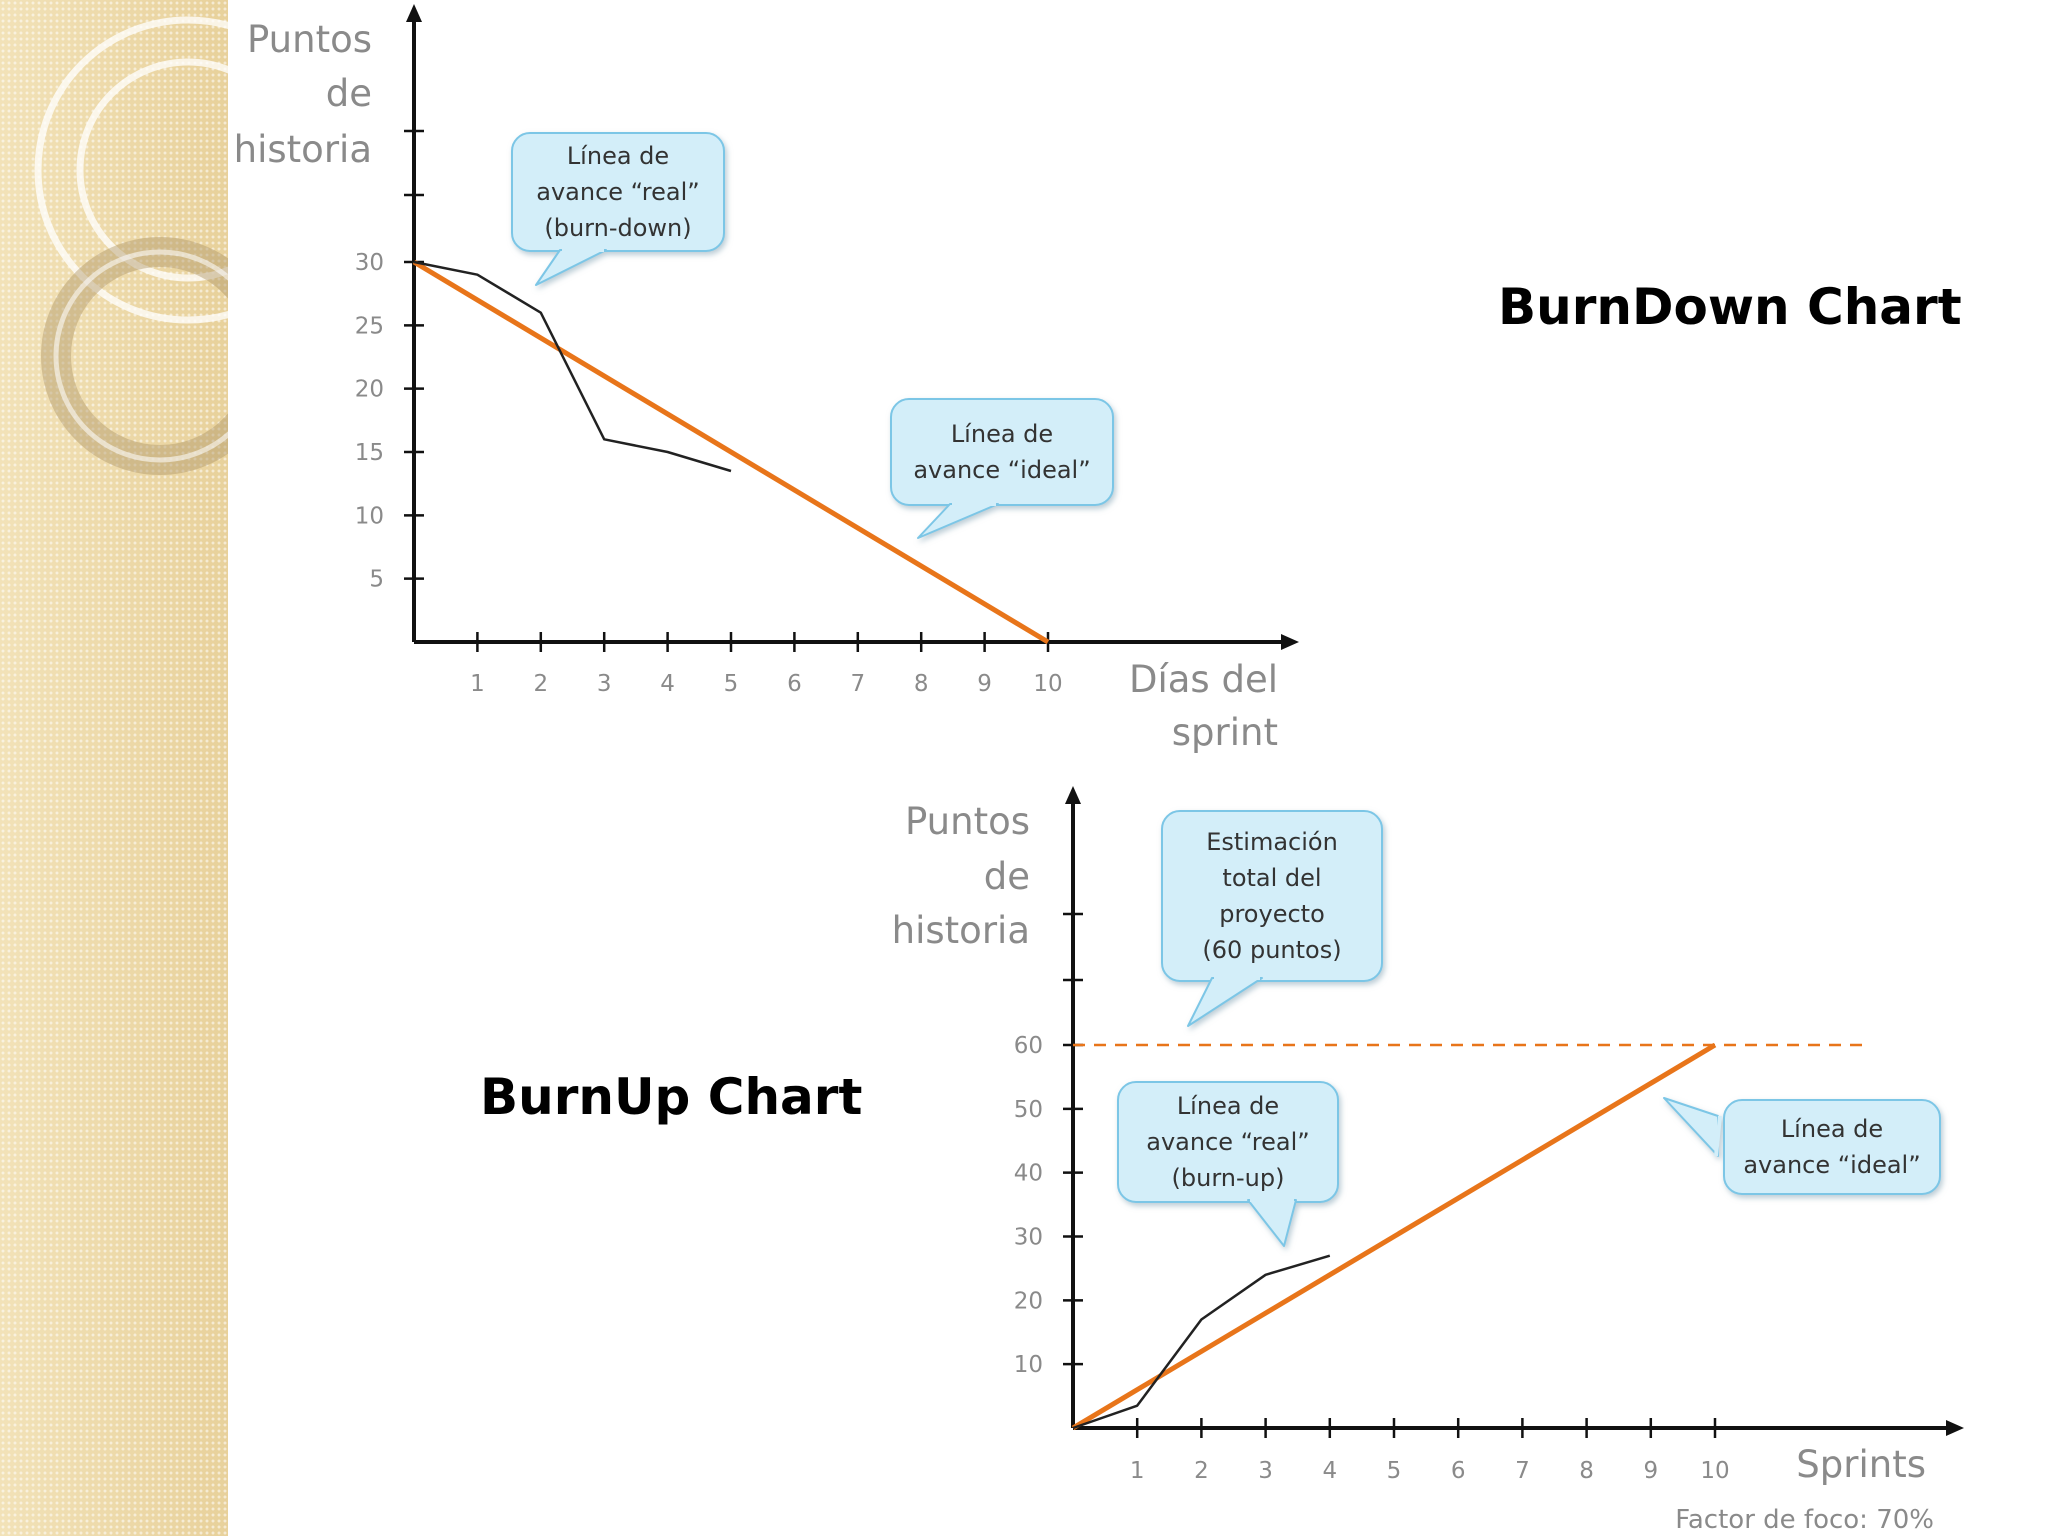  I want to click on callout-text: (burn-up), so click(1228, 1178).